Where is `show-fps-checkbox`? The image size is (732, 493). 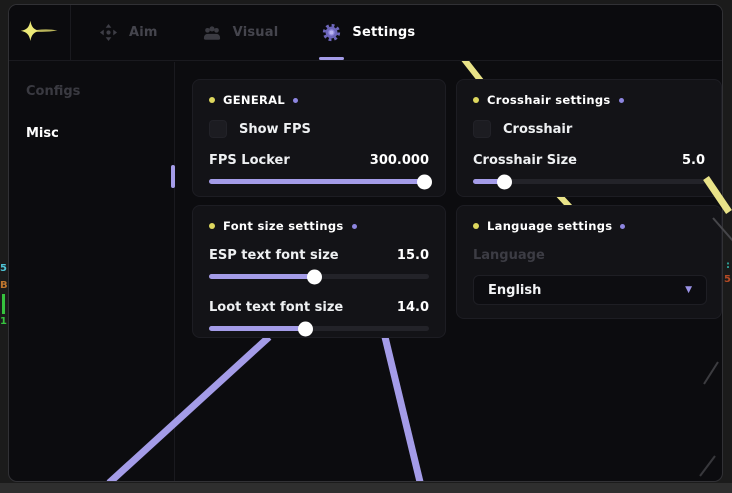 show-fps-checkbox is located at coordinates (218, 129).